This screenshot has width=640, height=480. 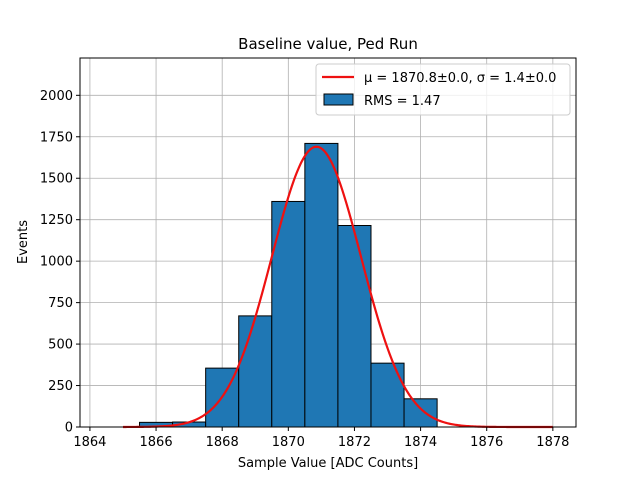 I want to click on x-axis-label: Sample Value [ADC Counts], so click(x=328, y=463).